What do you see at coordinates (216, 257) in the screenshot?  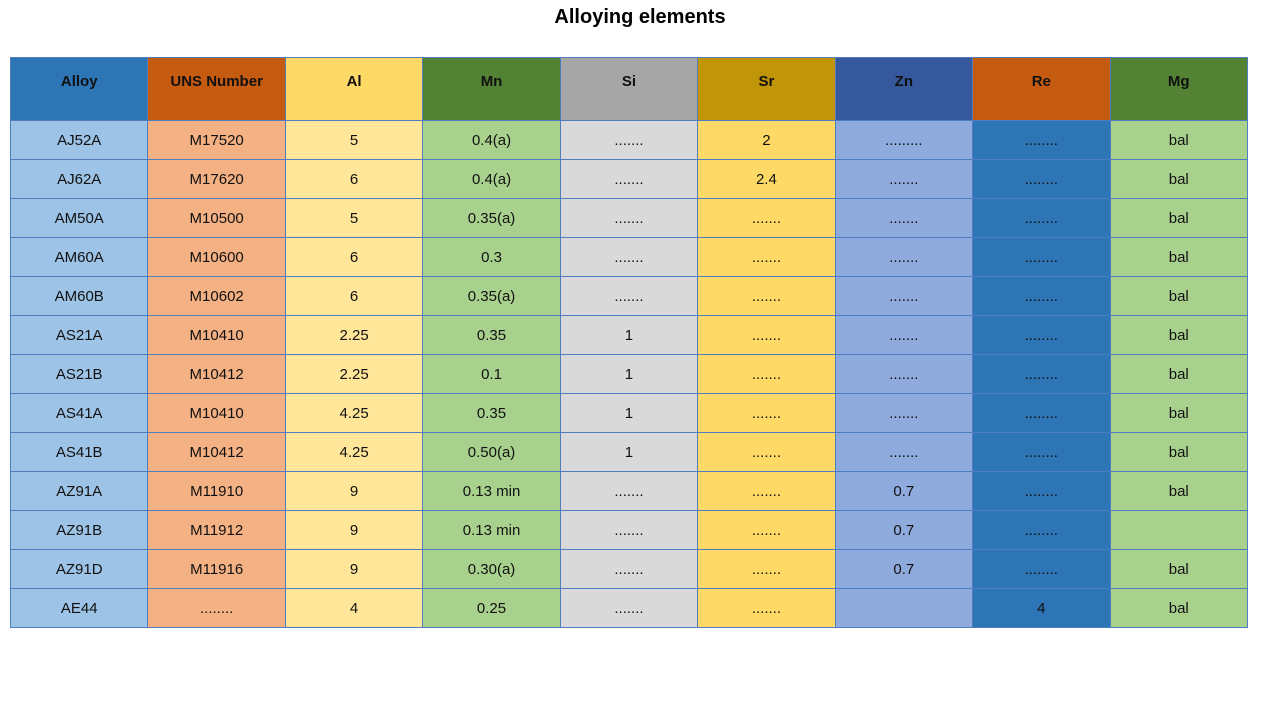 I see `table-cell: M10600` at bounding box center [216, 257].